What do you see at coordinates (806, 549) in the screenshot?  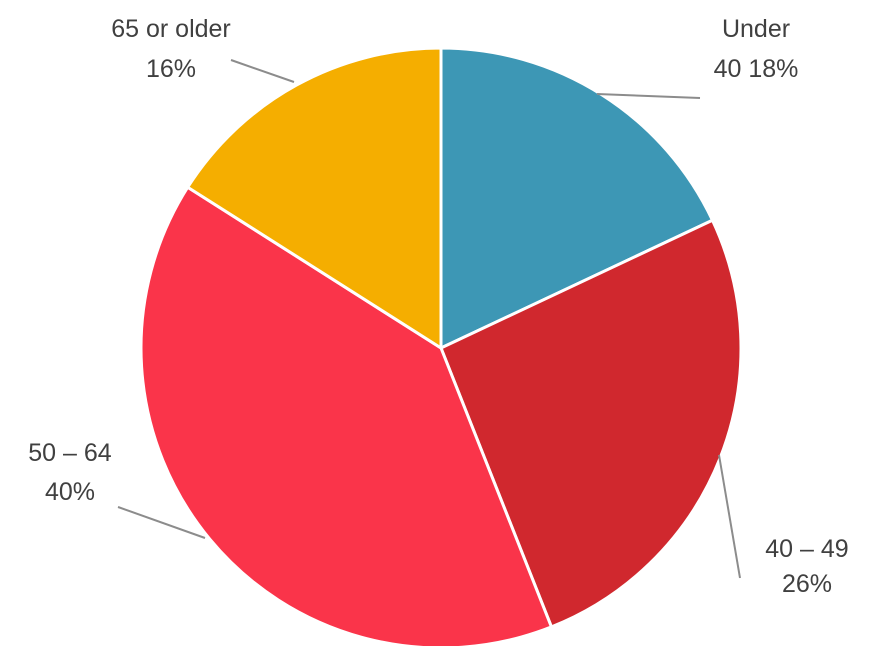 I see `slice-label-line-40-49-1: 40 – 49` at bounding box center [806, 549].